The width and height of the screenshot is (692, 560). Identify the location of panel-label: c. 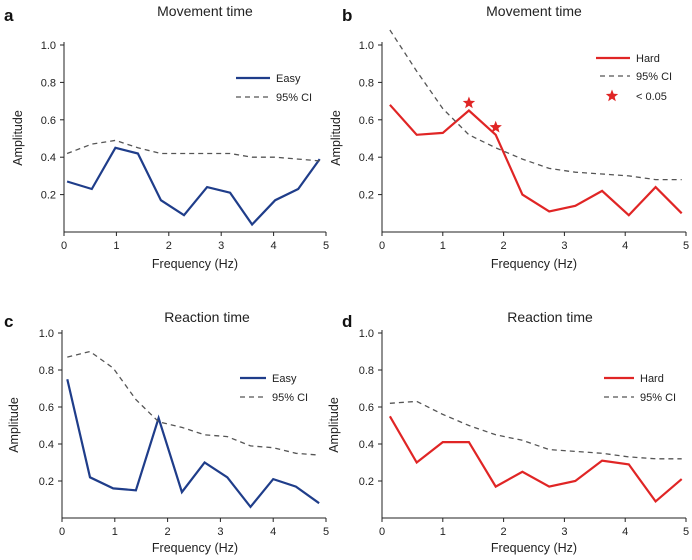
(8, 321).